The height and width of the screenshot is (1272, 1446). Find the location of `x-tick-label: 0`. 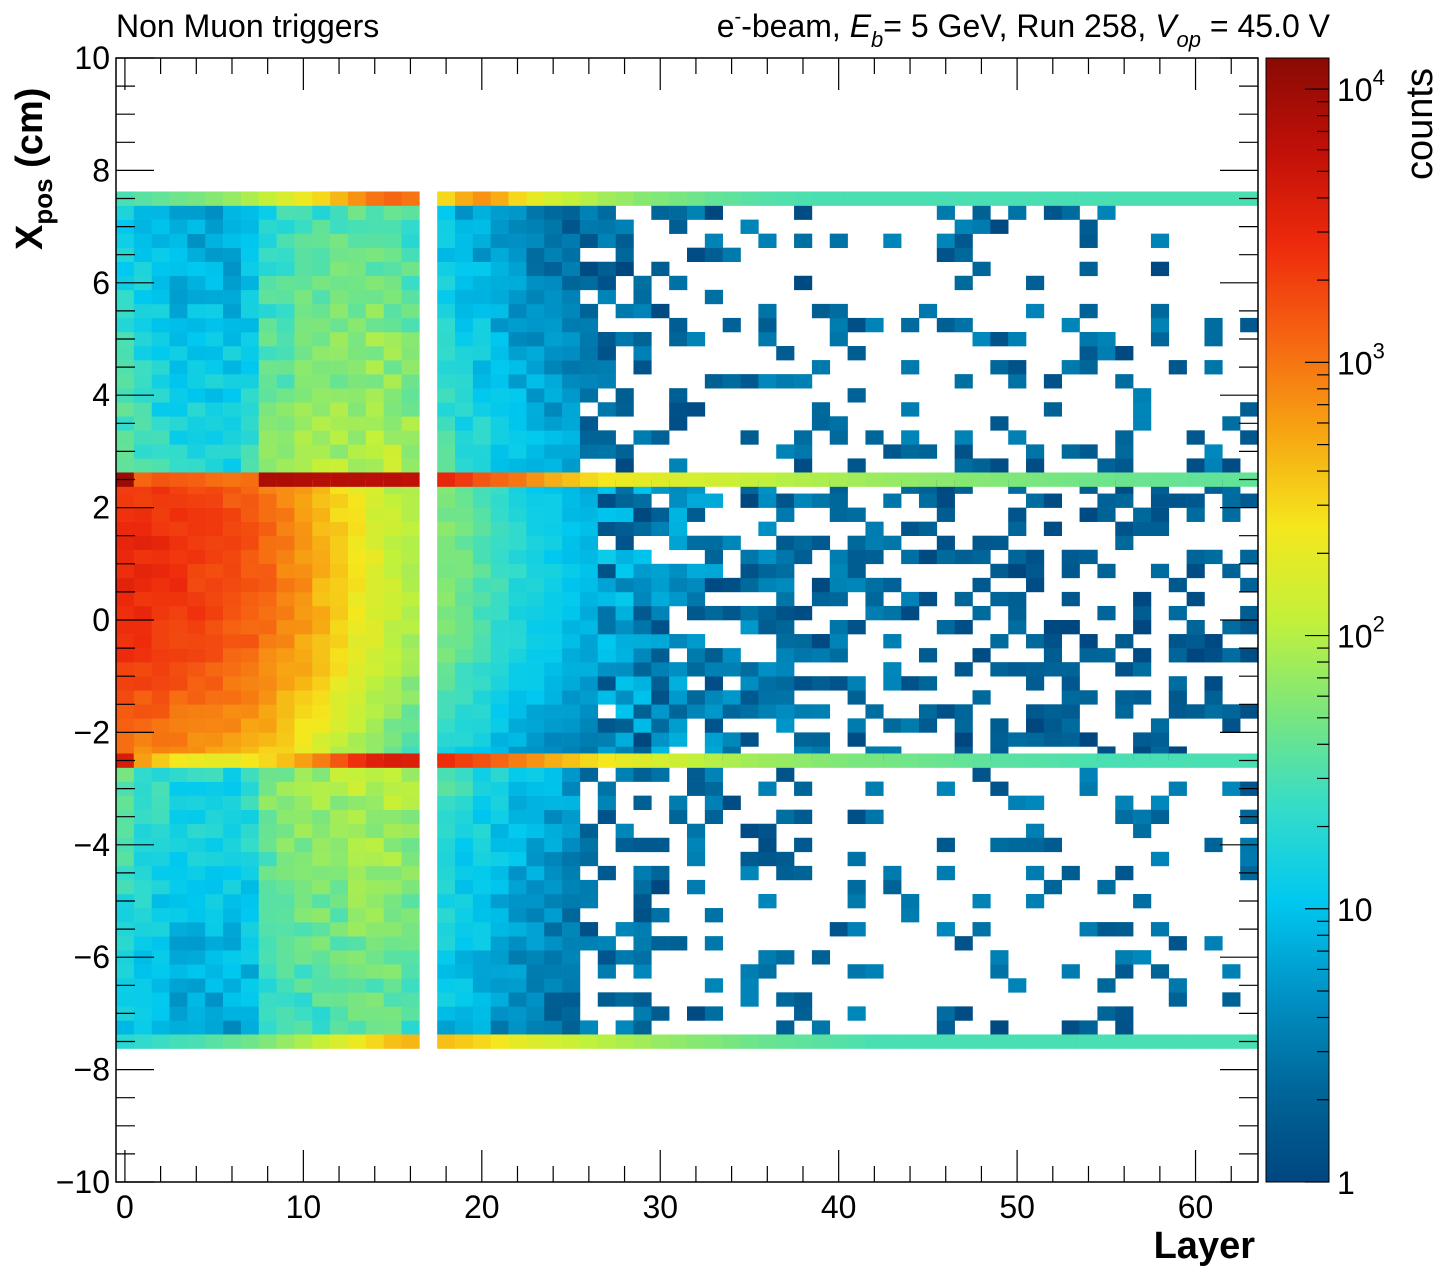

x-tick-label: 0 is located at coordinates (125, 1207).